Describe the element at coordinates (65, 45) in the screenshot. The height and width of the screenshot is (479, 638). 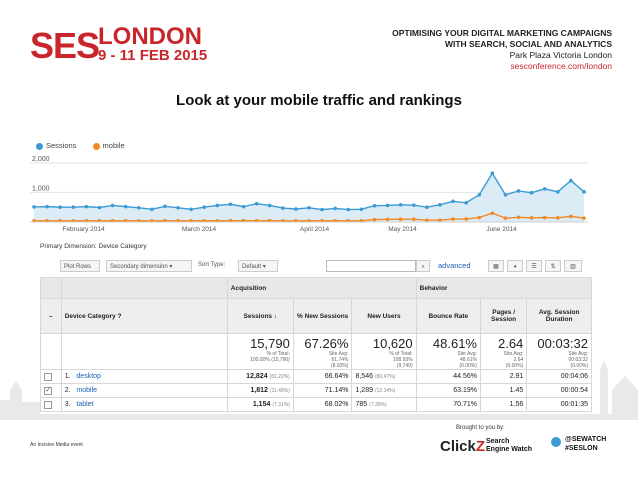
I see `ses-logo: SES` at that location.